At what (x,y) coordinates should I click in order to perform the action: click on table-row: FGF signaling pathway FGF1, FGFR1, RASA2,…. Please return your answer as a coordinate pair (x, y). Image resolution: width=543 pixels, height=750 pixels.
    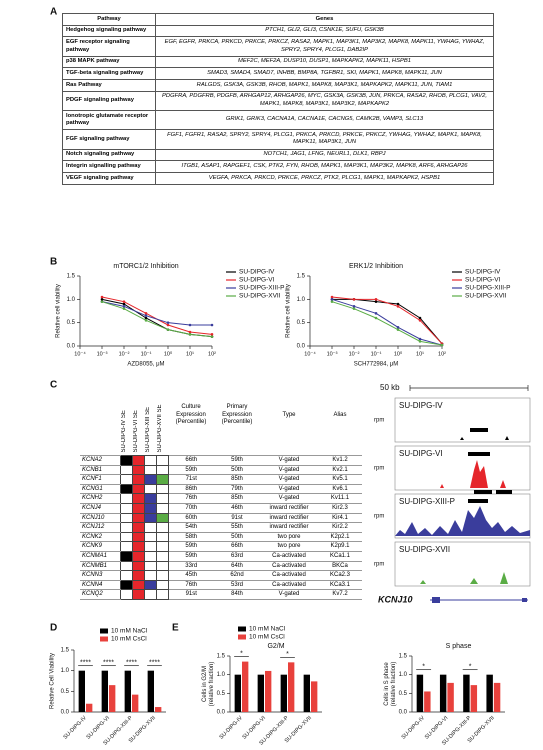
    Looking at the image, I should click on (278, 139).